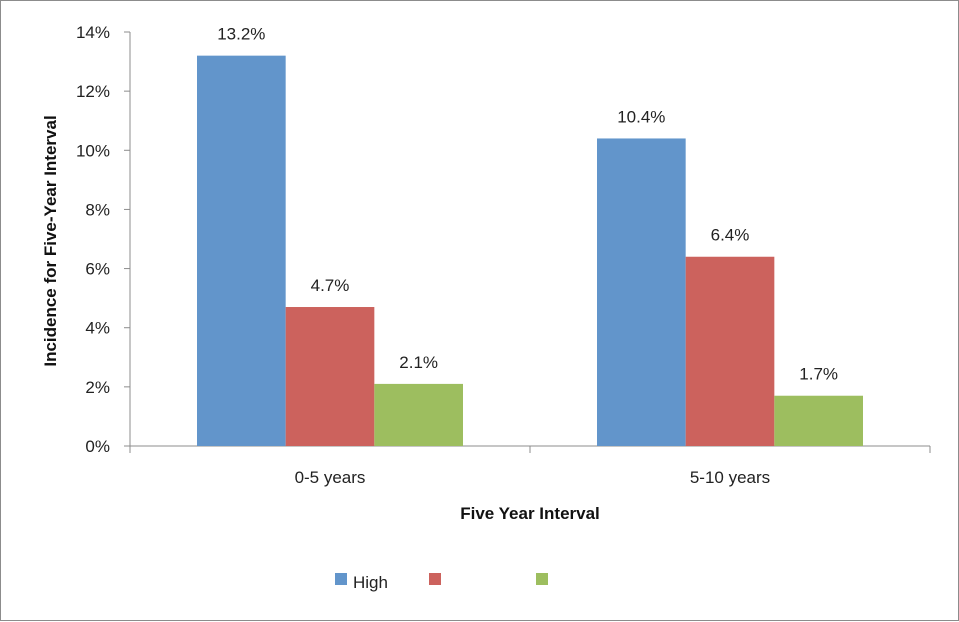 Image resolution: width=959 pixels, height=622 pixels. Describe the element at coordinates (730, 235) in the screenshot. I see `data-label: 6.4%` at that location.